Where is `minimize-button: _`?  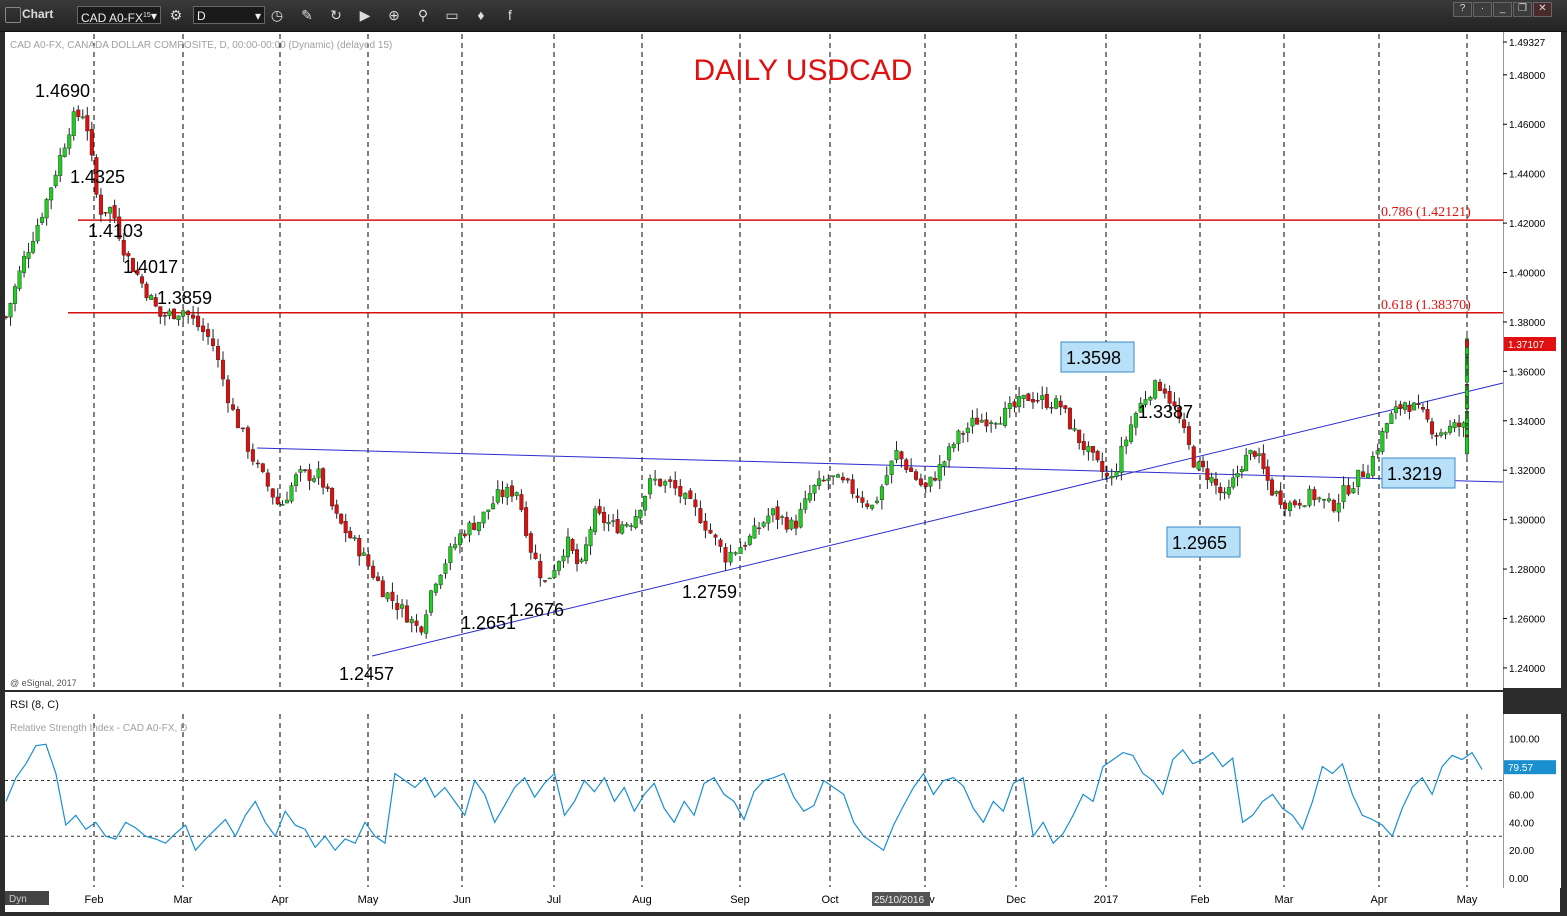
minimize-button: _ is located at coordinates (1502, 9).